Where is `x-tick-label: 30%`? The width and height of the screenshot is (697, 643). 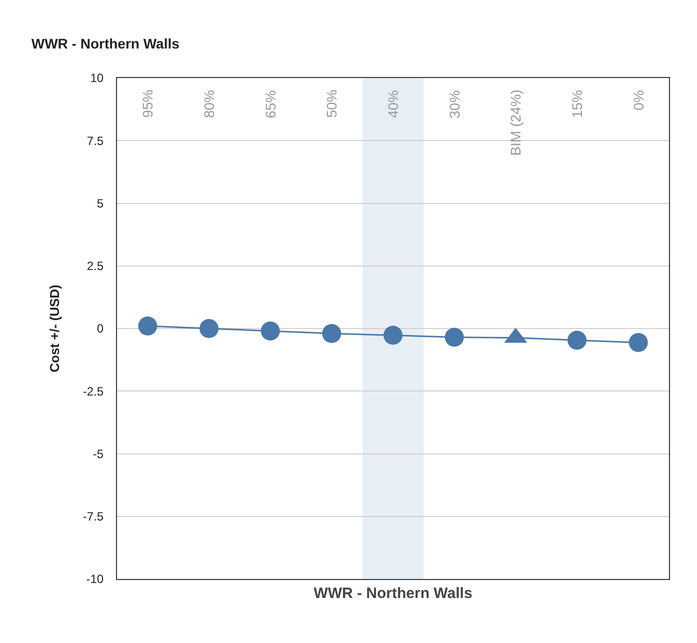
x-tick-label: 30% is located at coordinates (454, 104).